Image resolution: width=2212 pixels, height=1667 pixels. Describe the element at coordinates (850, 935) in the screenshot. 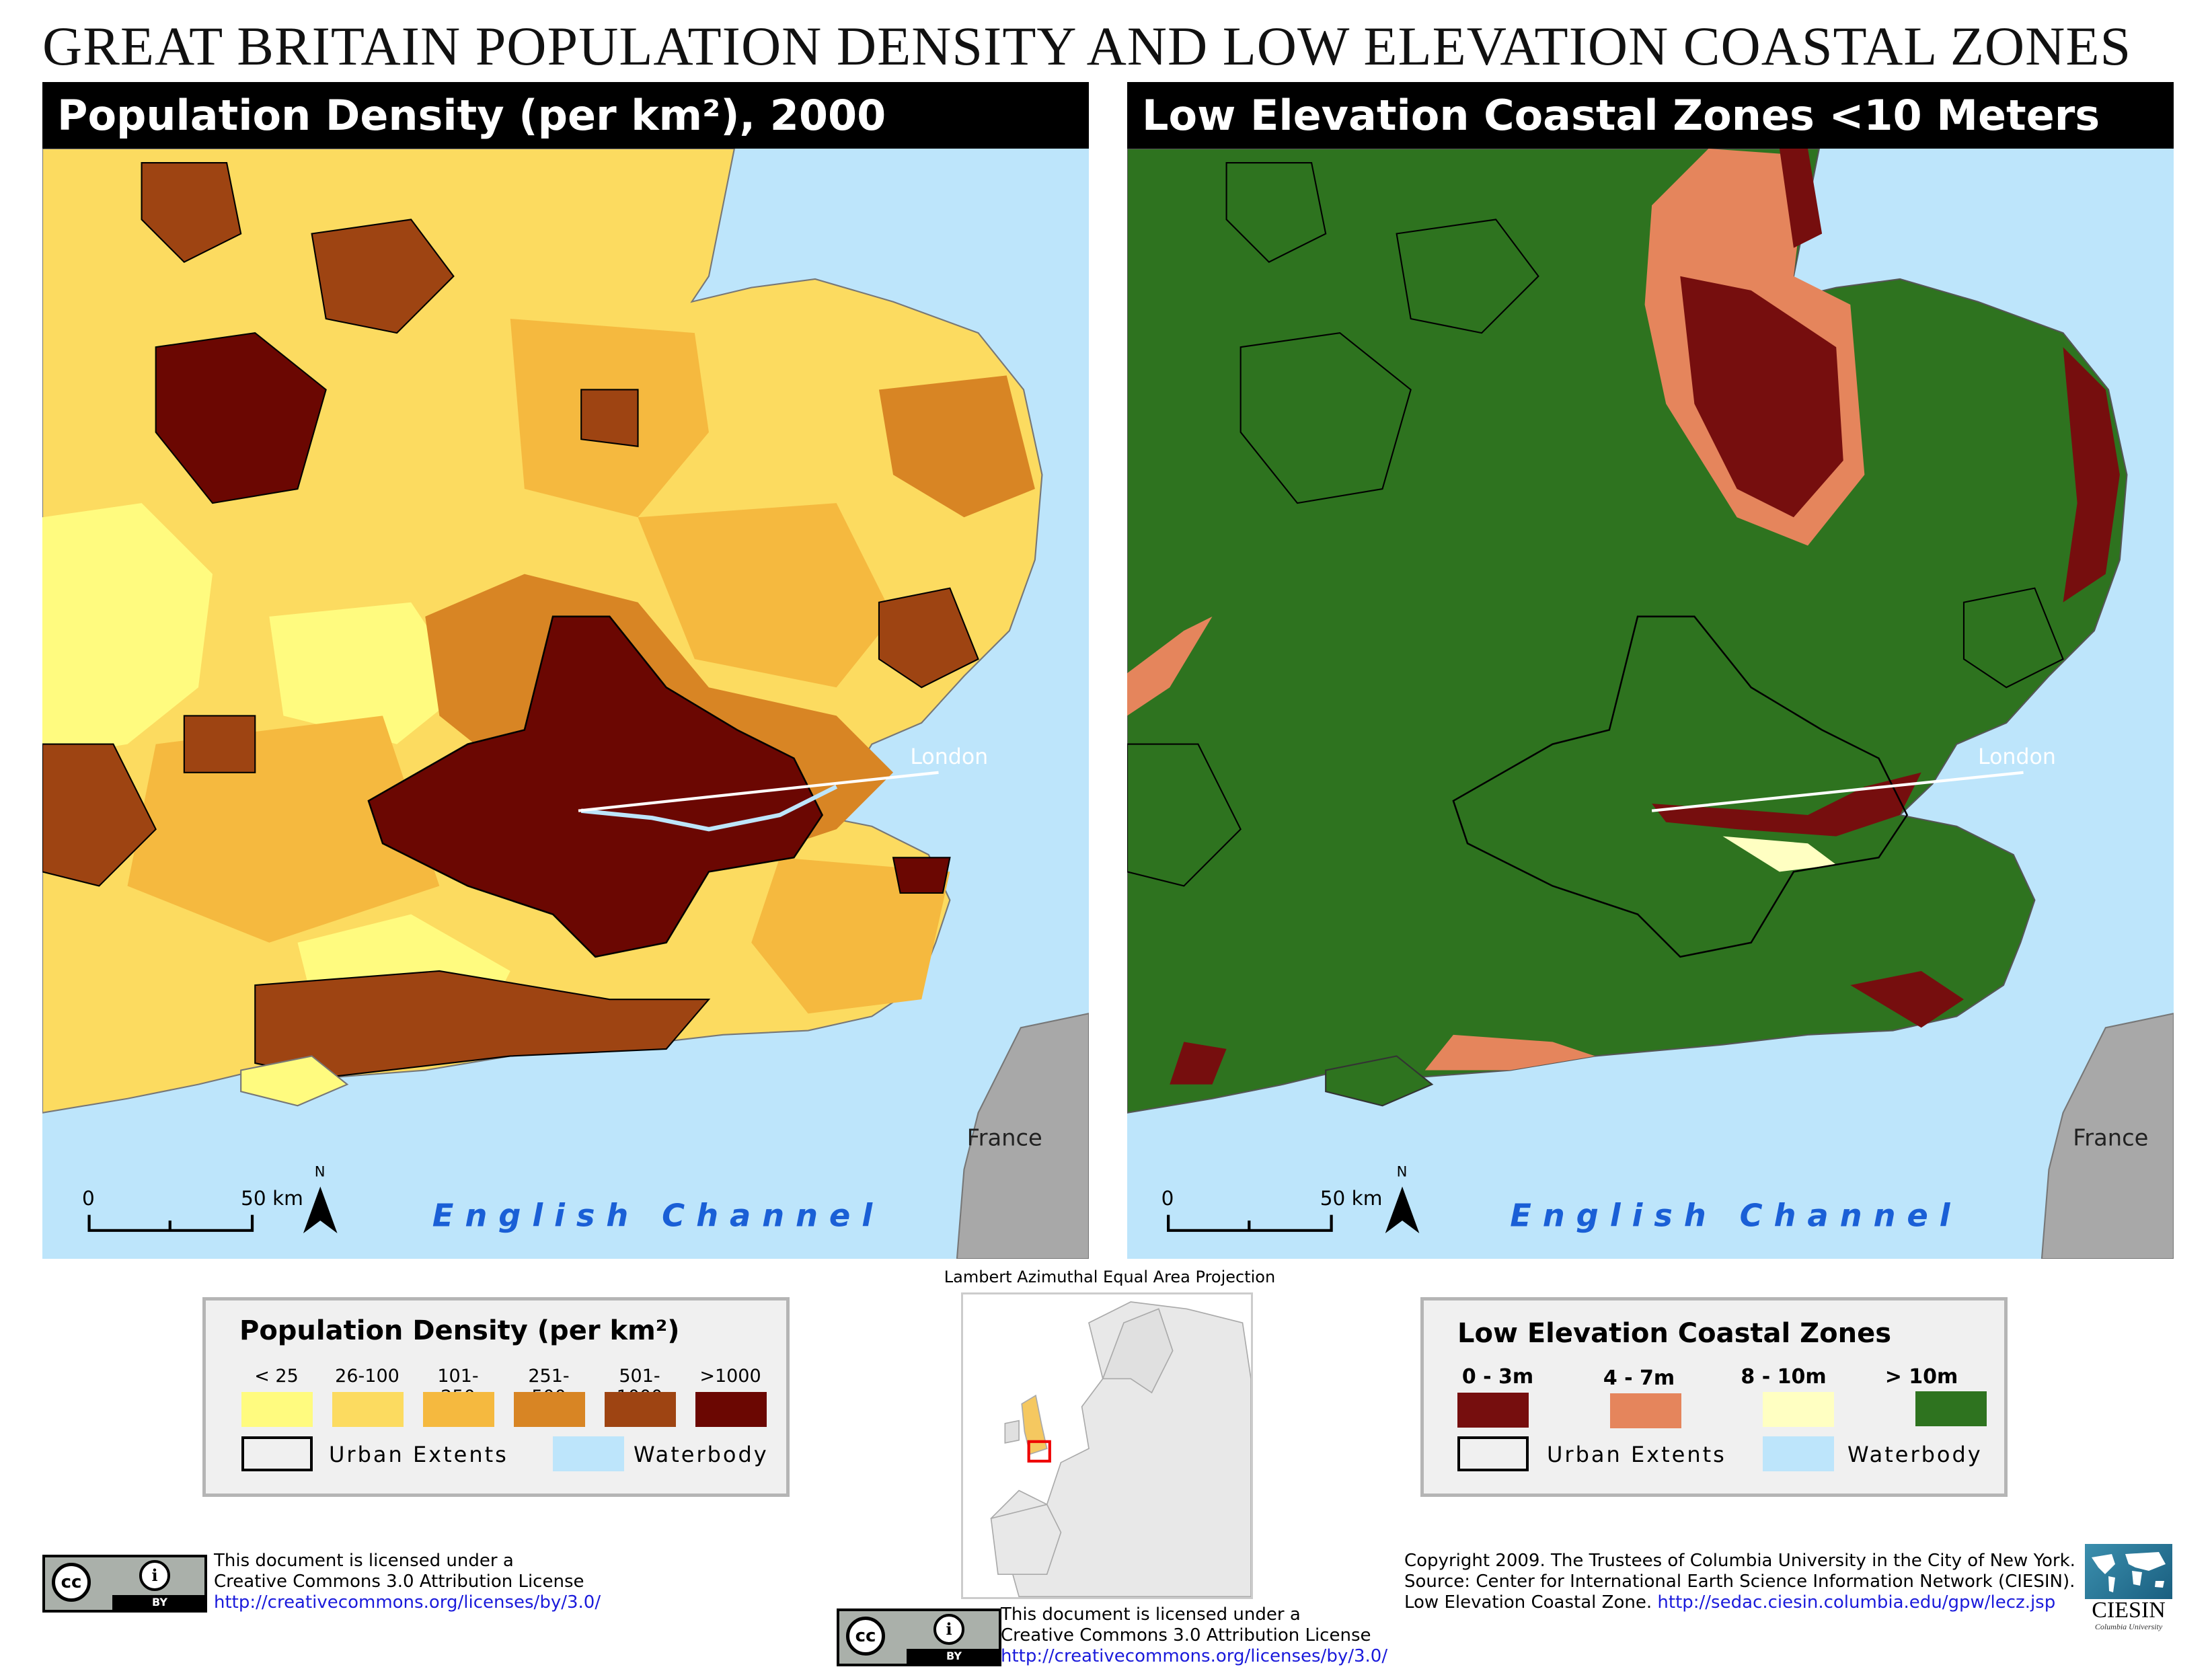

I see `medium-density-area` at that location.